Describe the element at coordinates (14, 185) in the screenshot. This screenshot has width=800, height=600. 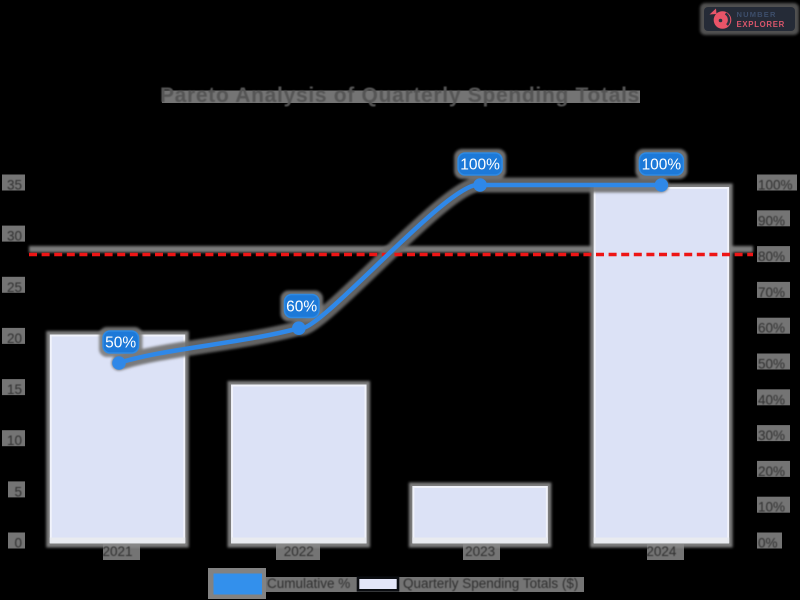
I see `svg-text: 35` at that location.